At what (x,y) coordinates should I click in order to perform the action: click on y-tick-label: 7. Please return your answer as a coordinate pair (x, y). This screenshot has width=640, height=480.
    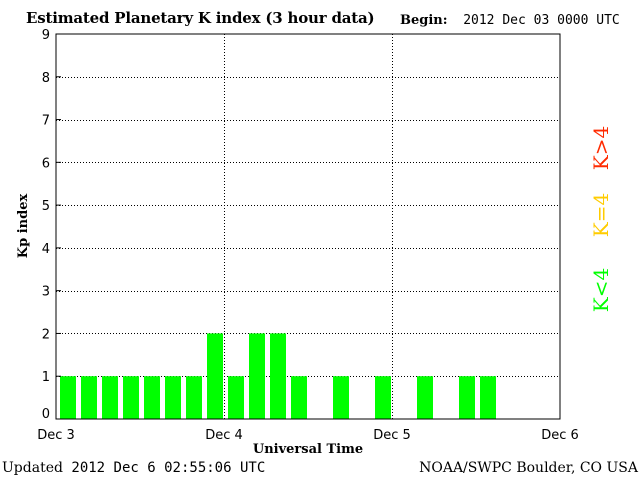
    Looking at the image, I should click on (46, 121).